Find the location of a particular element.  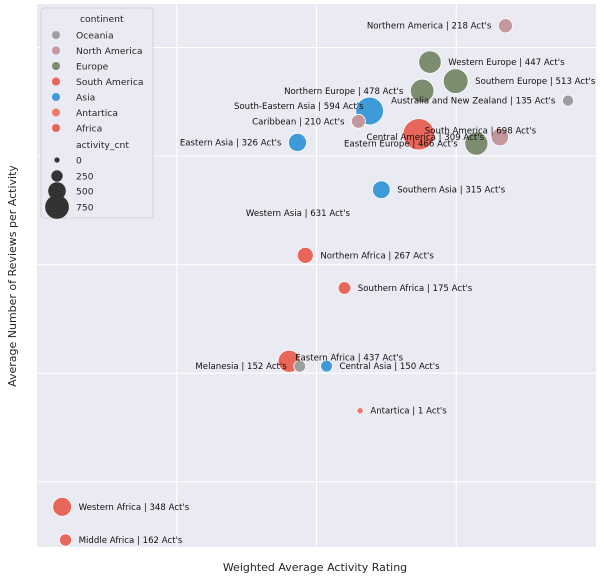

point-label: Caribbean | 210 Act's is located at coordinates (298, 122).